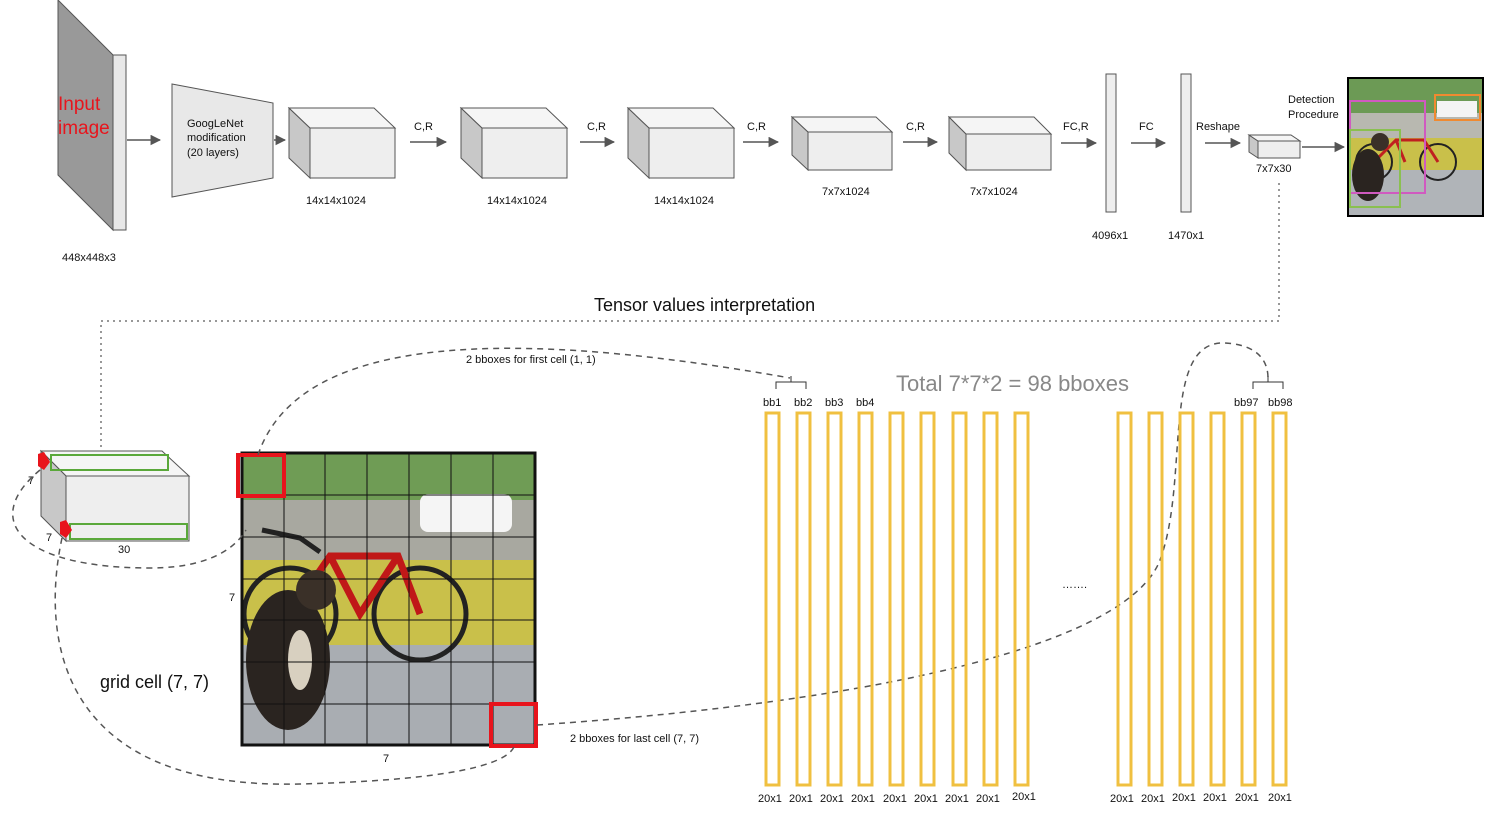 This screenshot has height=813, width=1488. I want to click on grid-lines, so click(388, 599).